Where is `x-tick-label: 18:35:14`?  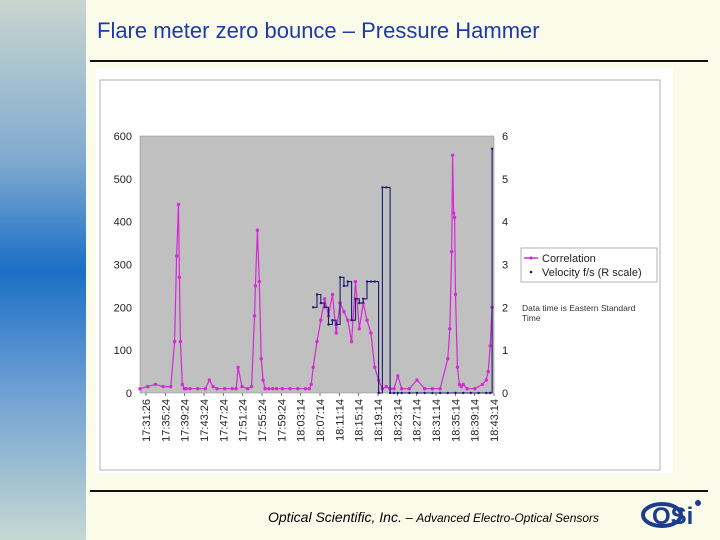 x-tick-label: 18:35:14 is located at coordinates (456, 420).